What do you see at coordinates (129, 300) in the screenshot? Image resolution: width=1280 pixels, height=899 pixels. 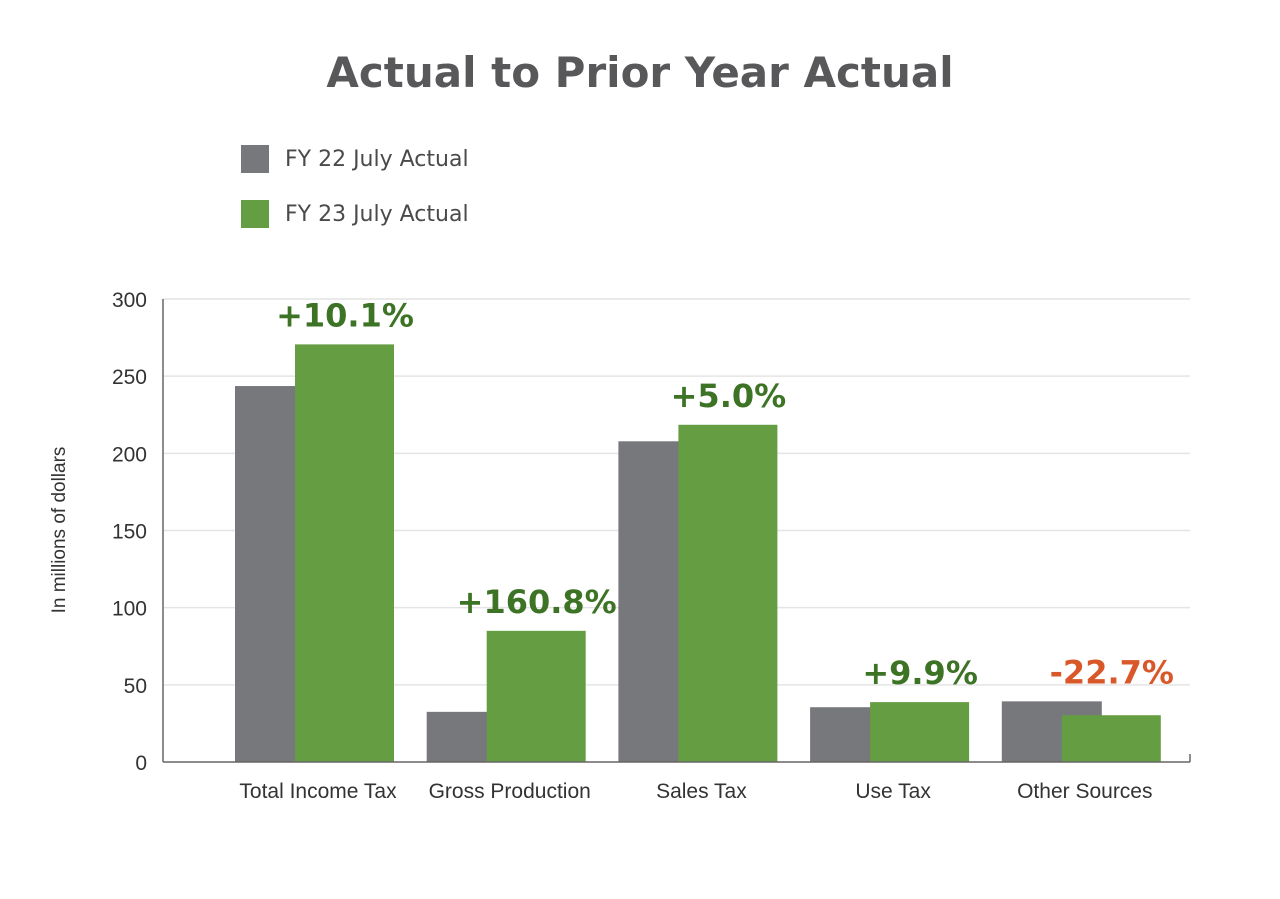 I see `y-tick-label: 300` at bounding box center [129, 300].